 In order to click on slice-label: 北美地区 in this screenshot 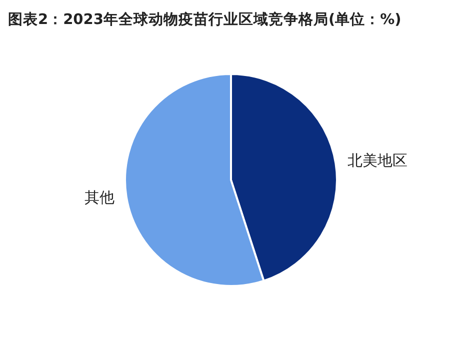, I will do `click(378, 160)`.